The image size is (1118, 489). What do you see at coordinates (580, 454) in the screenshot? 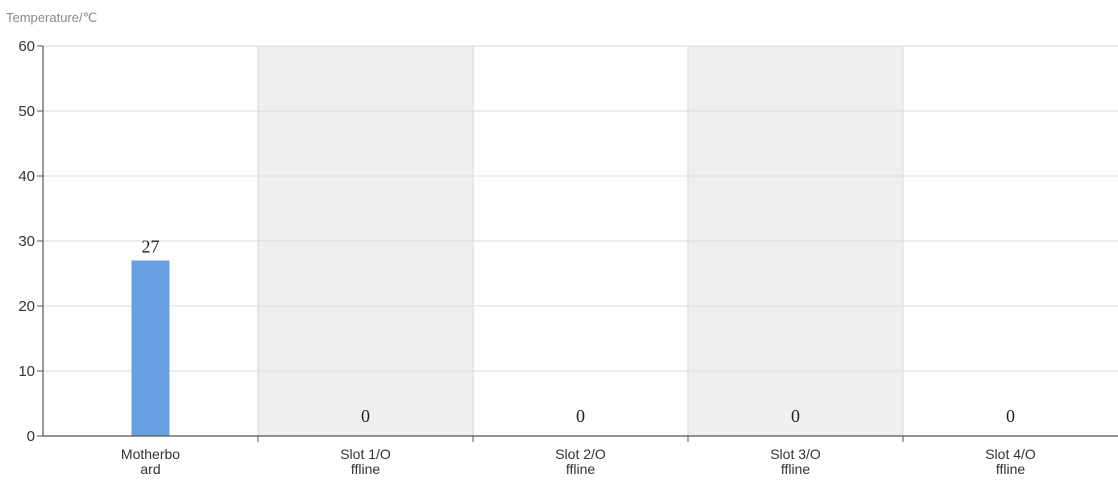
I see `x-tick-label: Slot 2/O` at bounding box center [580, 454].